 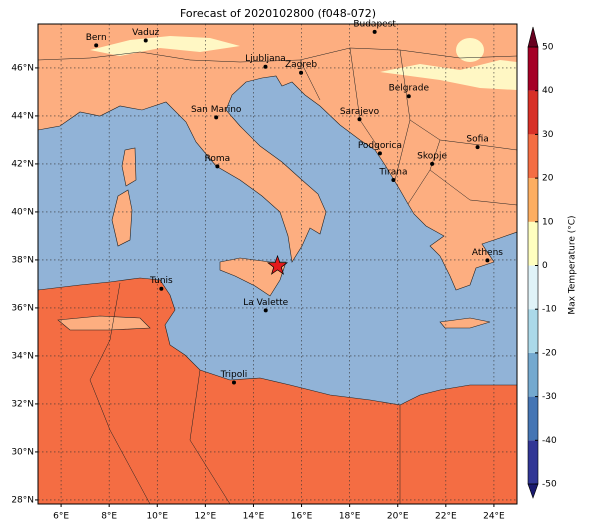 I want to click on city-label: Belgrade, so click(x=409, y=89).